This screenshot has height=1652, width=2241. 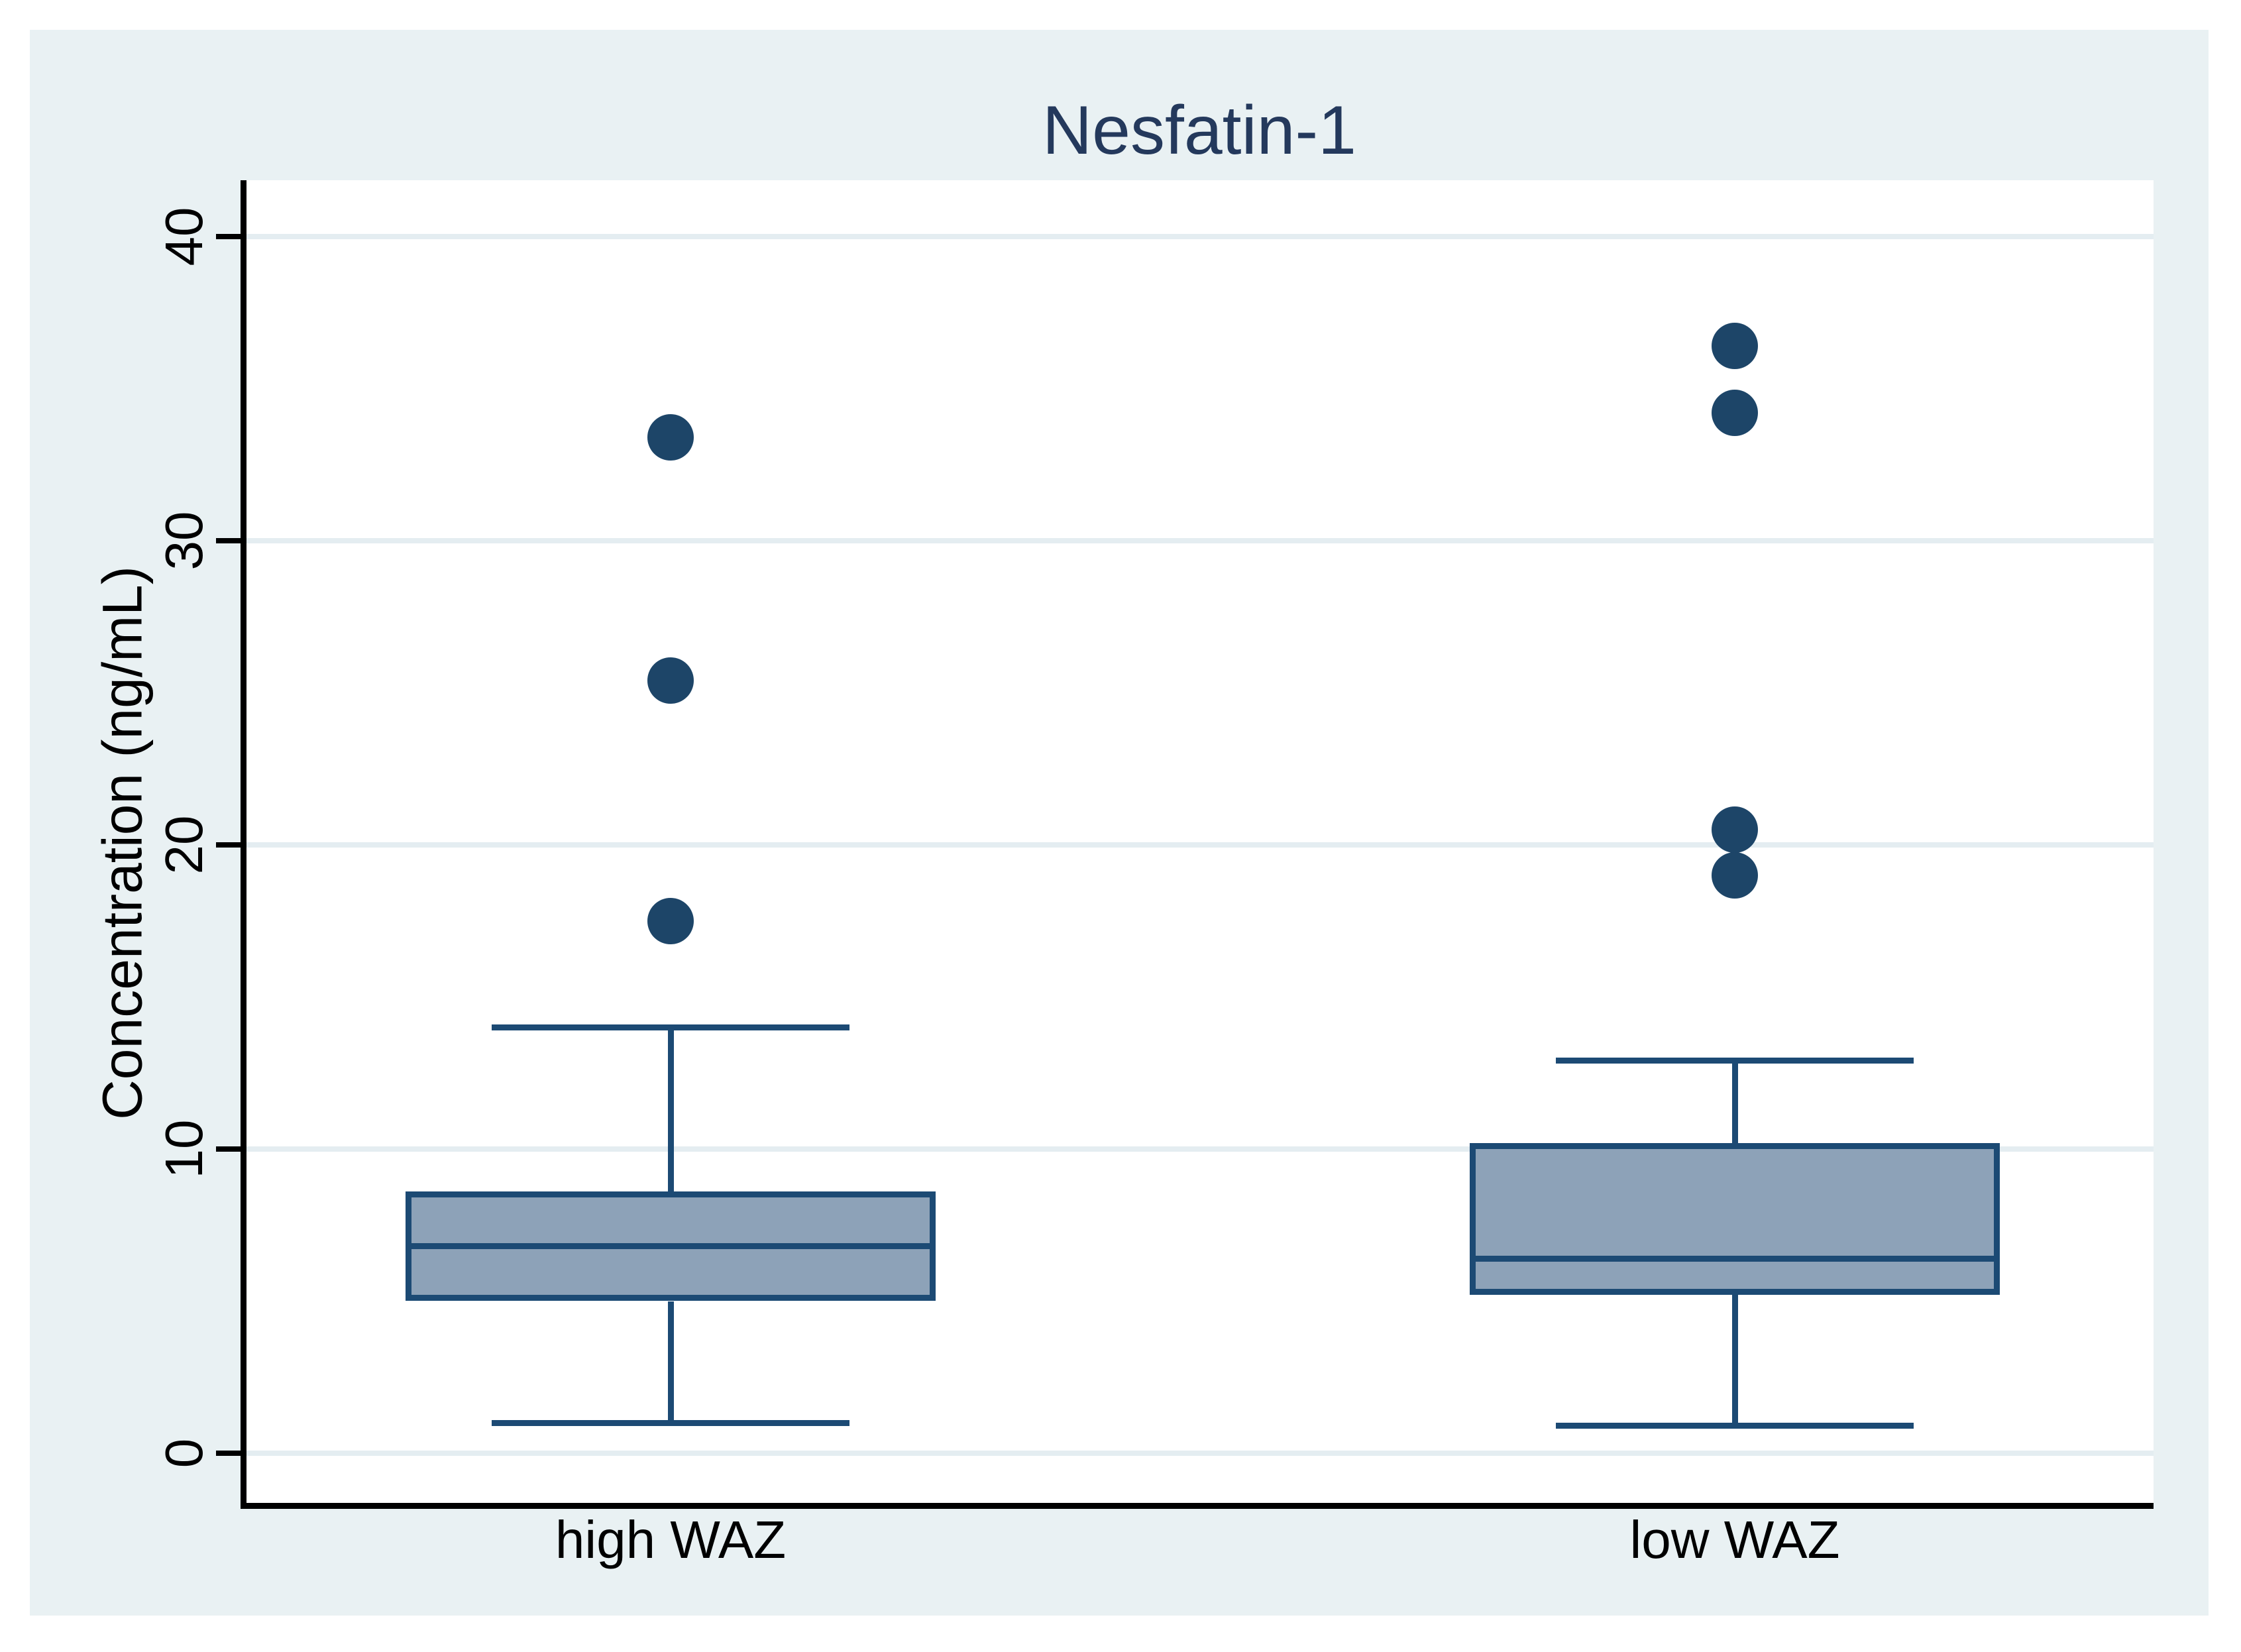 I want to click on y-tick-label: 30, so click(x=183, y=541).